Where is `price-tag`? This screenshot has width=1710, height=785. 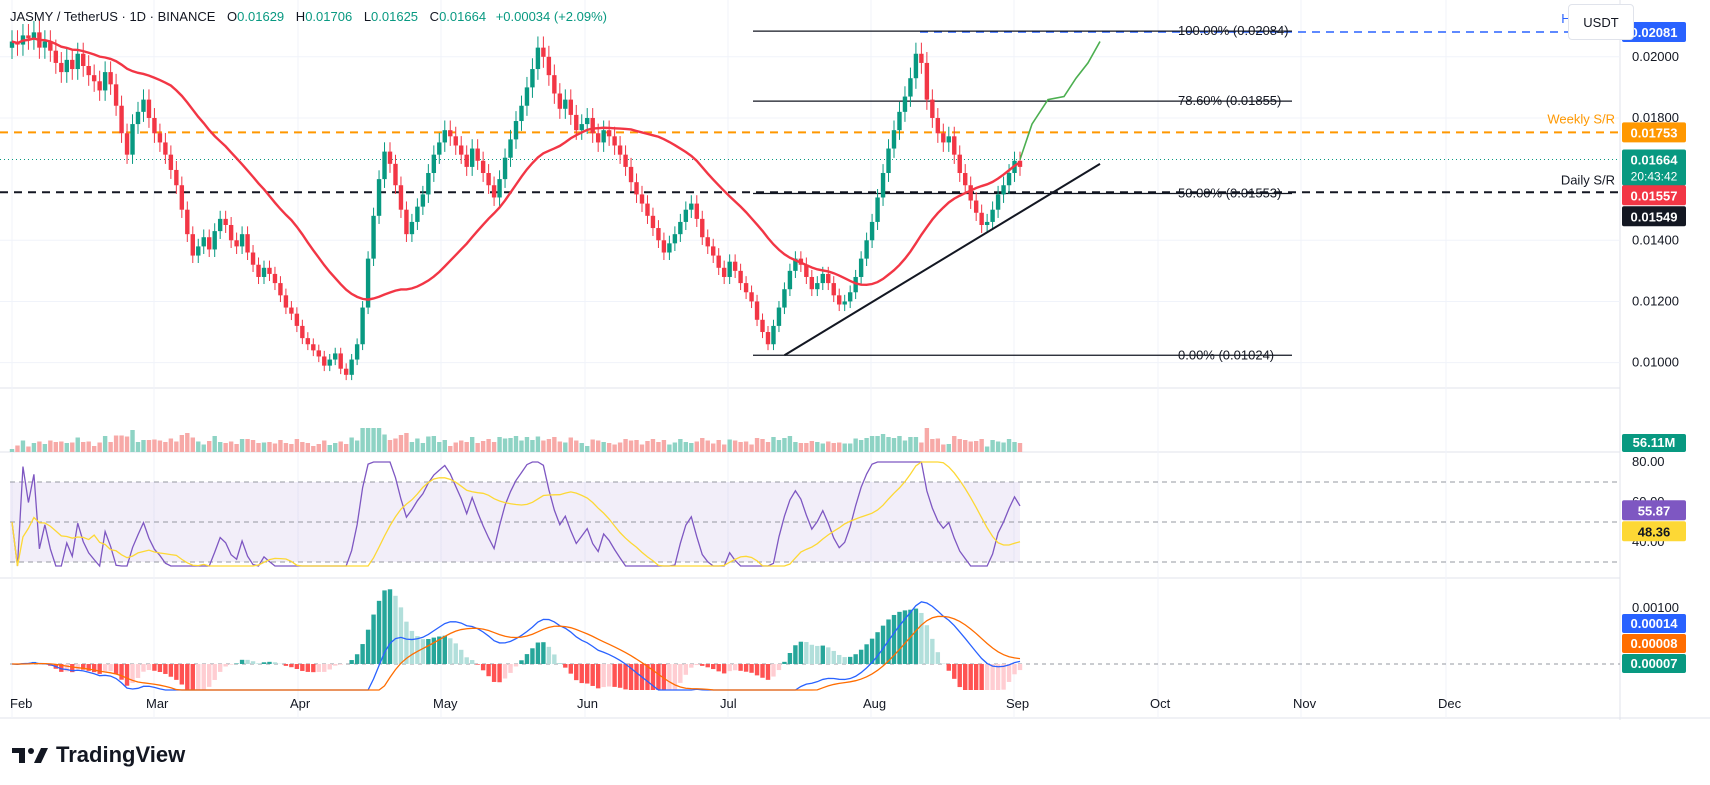 price-tag is located at coordinates (1654, 32).